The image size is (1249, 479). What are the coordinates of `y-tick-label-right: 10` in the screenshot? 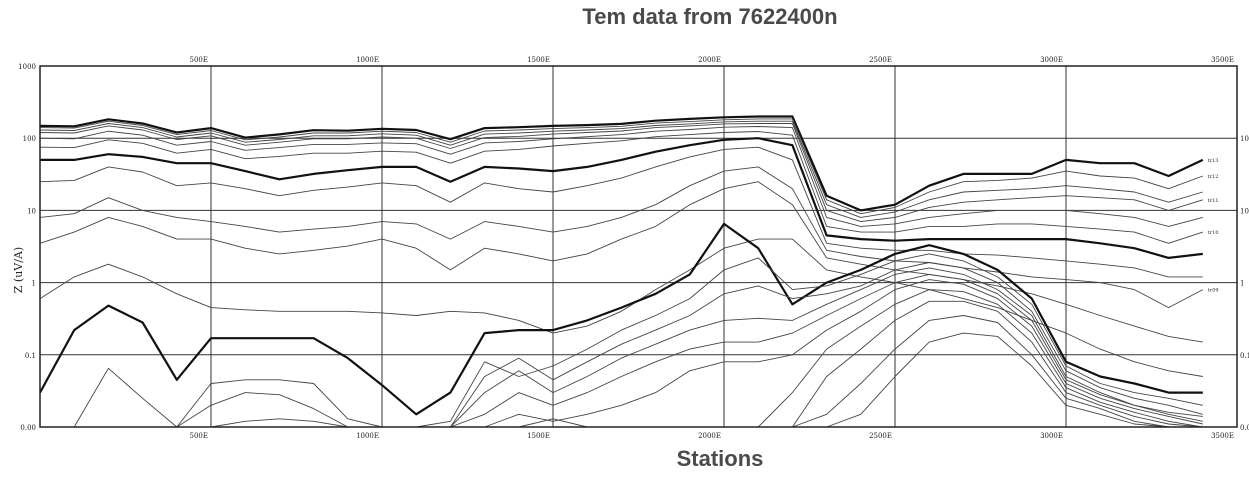 It's located at (1244, 211).